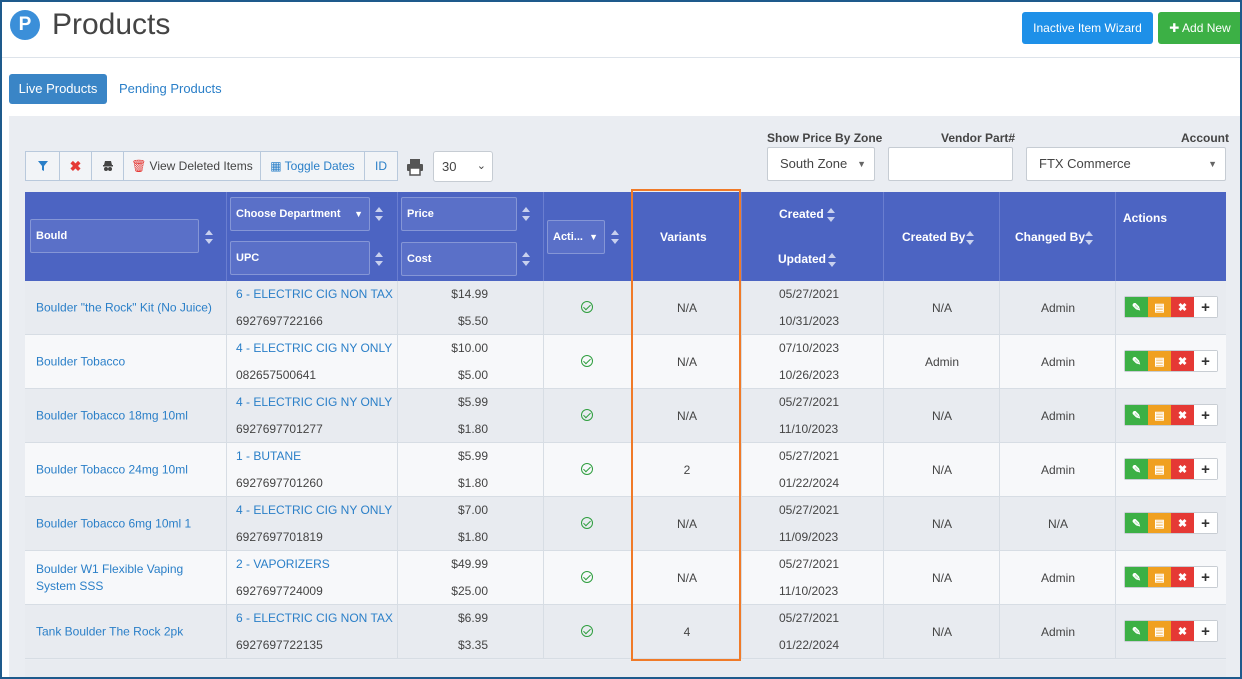 The width and height of the screenshot is (1242, 679). Describe the element at coordinates (108, 166) in the screenshot. I see `spy-button` at that location.